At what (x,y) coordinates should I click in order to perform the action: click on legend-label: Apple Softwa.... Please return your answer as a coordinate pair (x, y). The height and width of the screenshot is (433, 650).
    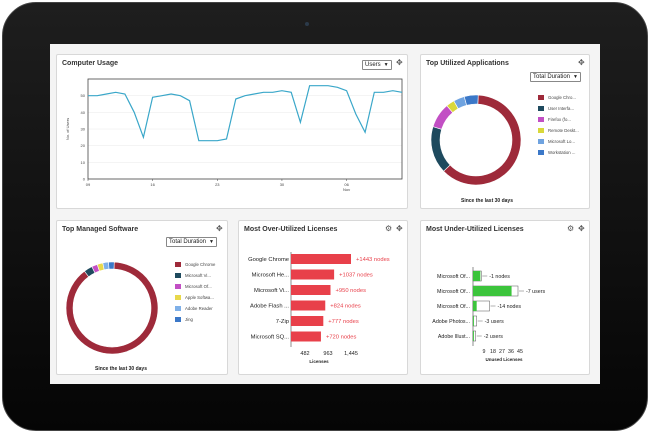
    Looking at the image, I should click on (199, 297).